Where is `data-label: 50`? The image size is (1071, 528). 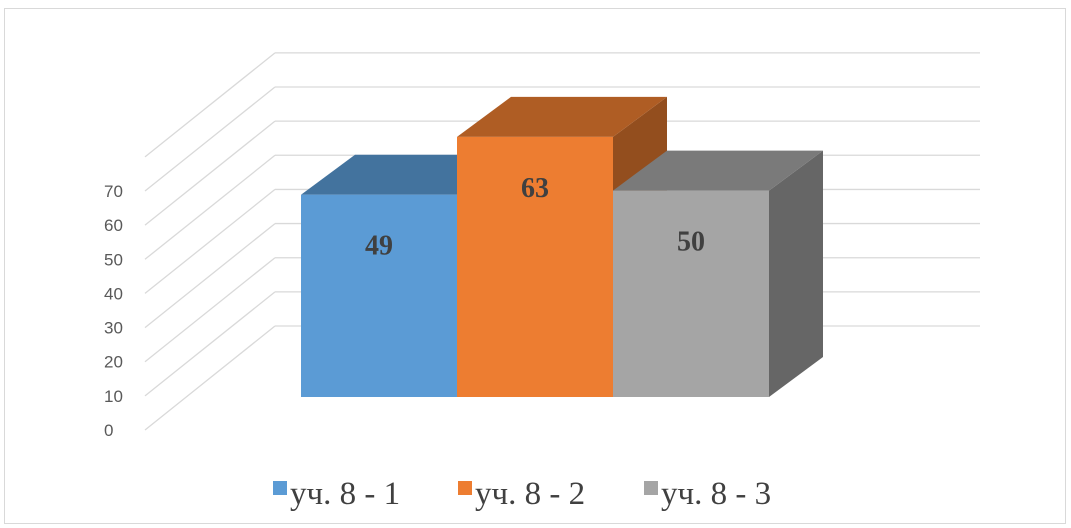
data-label: 50 is located at coordinates (691, 242).